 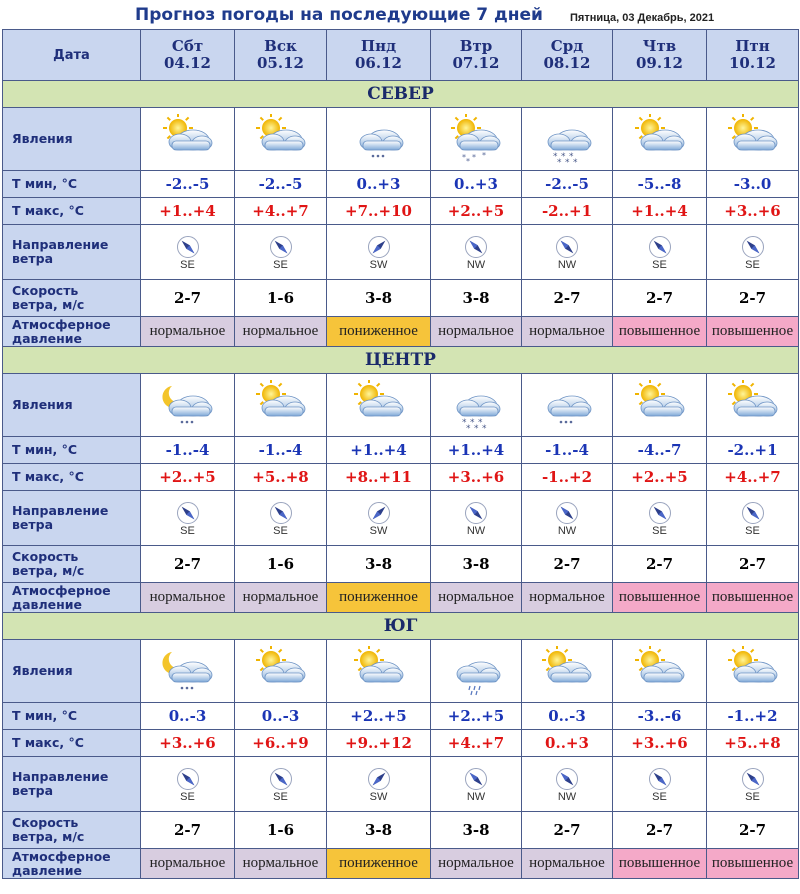 I want to click on tmin-value: +1..+4, so click(x=476, y=449).